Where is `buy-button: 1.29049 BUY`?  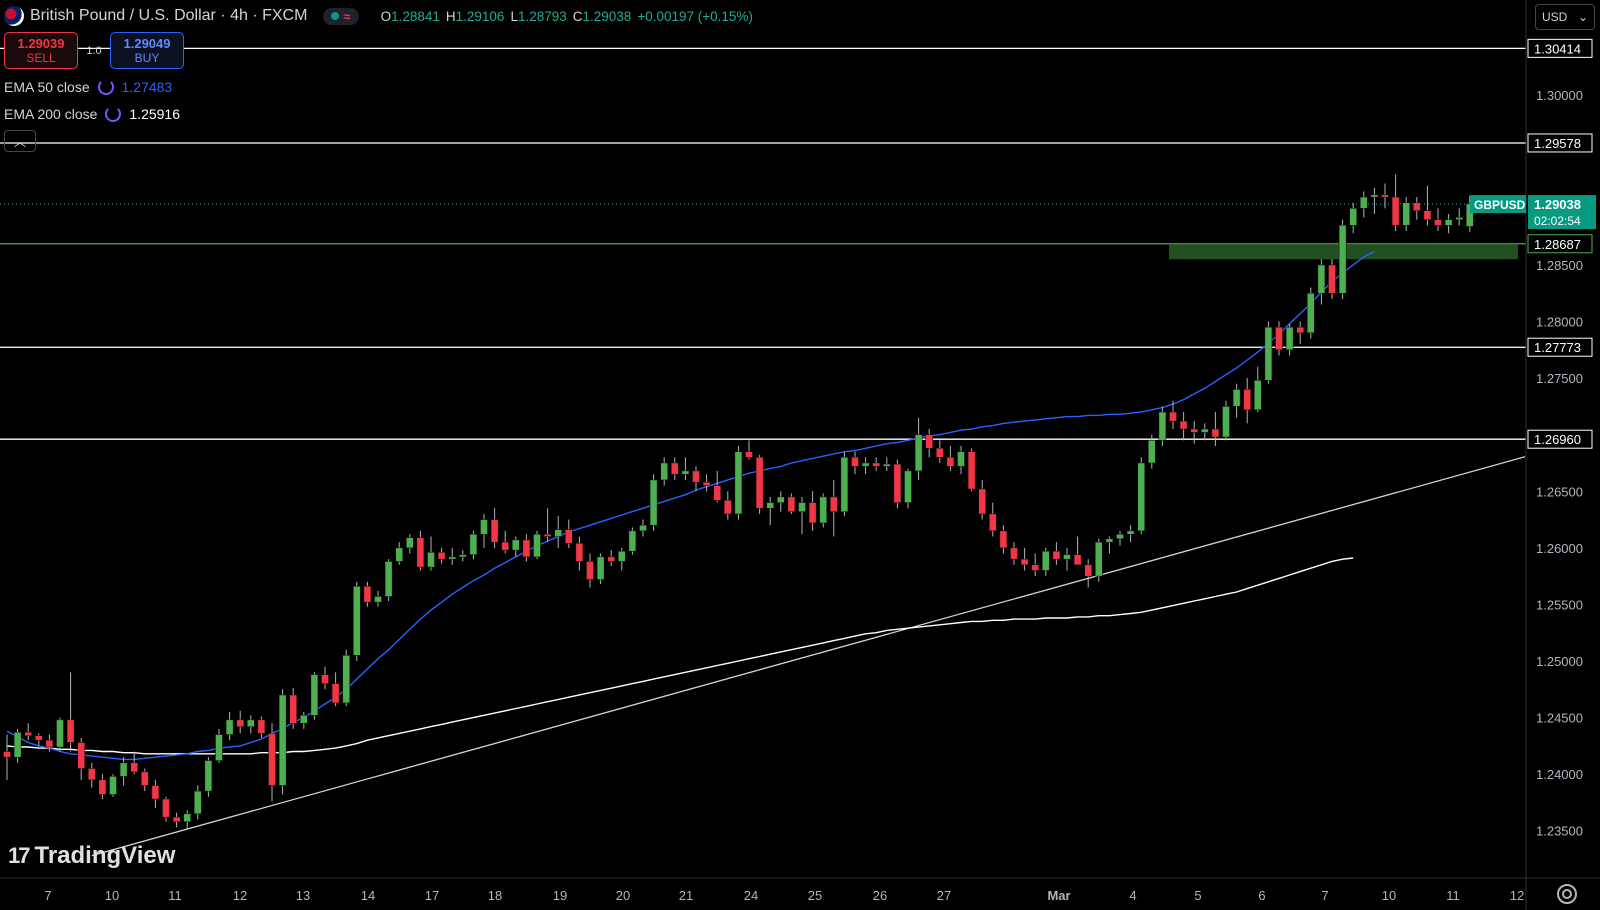 buy-button: 1.29049 BUY is located at coordinates (147, 50).